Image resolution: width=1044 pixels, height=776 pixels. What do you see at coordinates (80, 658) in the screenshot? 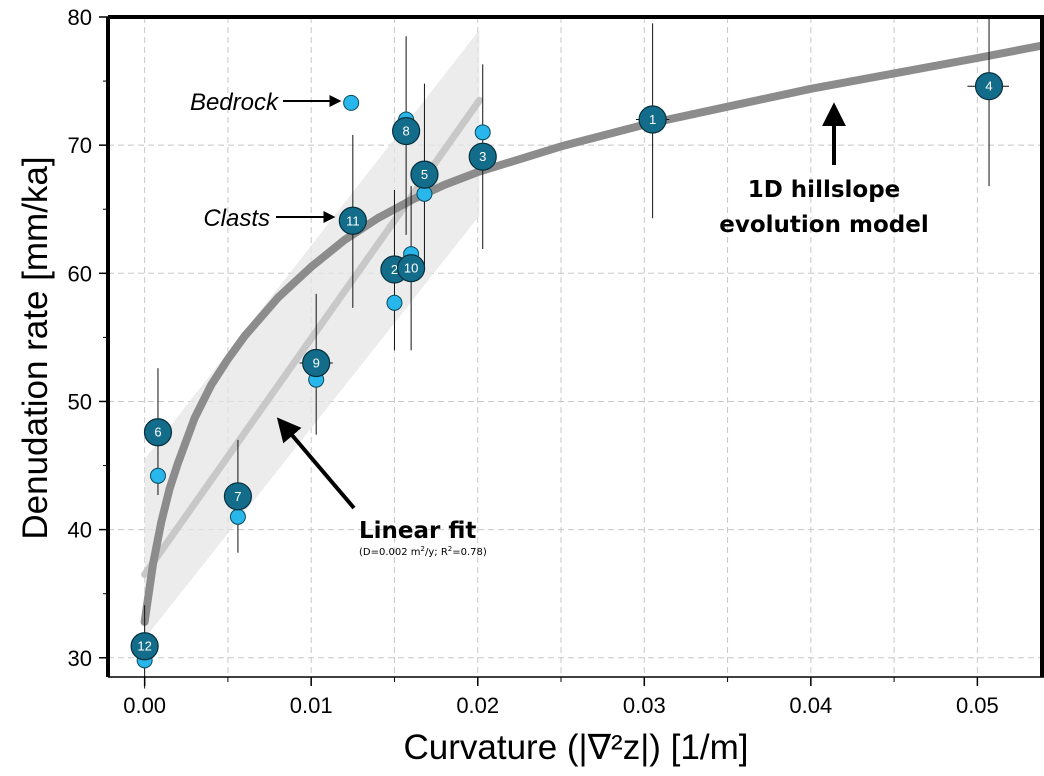
I see `y-tick-label: 30` at bounding box center [80, 658].